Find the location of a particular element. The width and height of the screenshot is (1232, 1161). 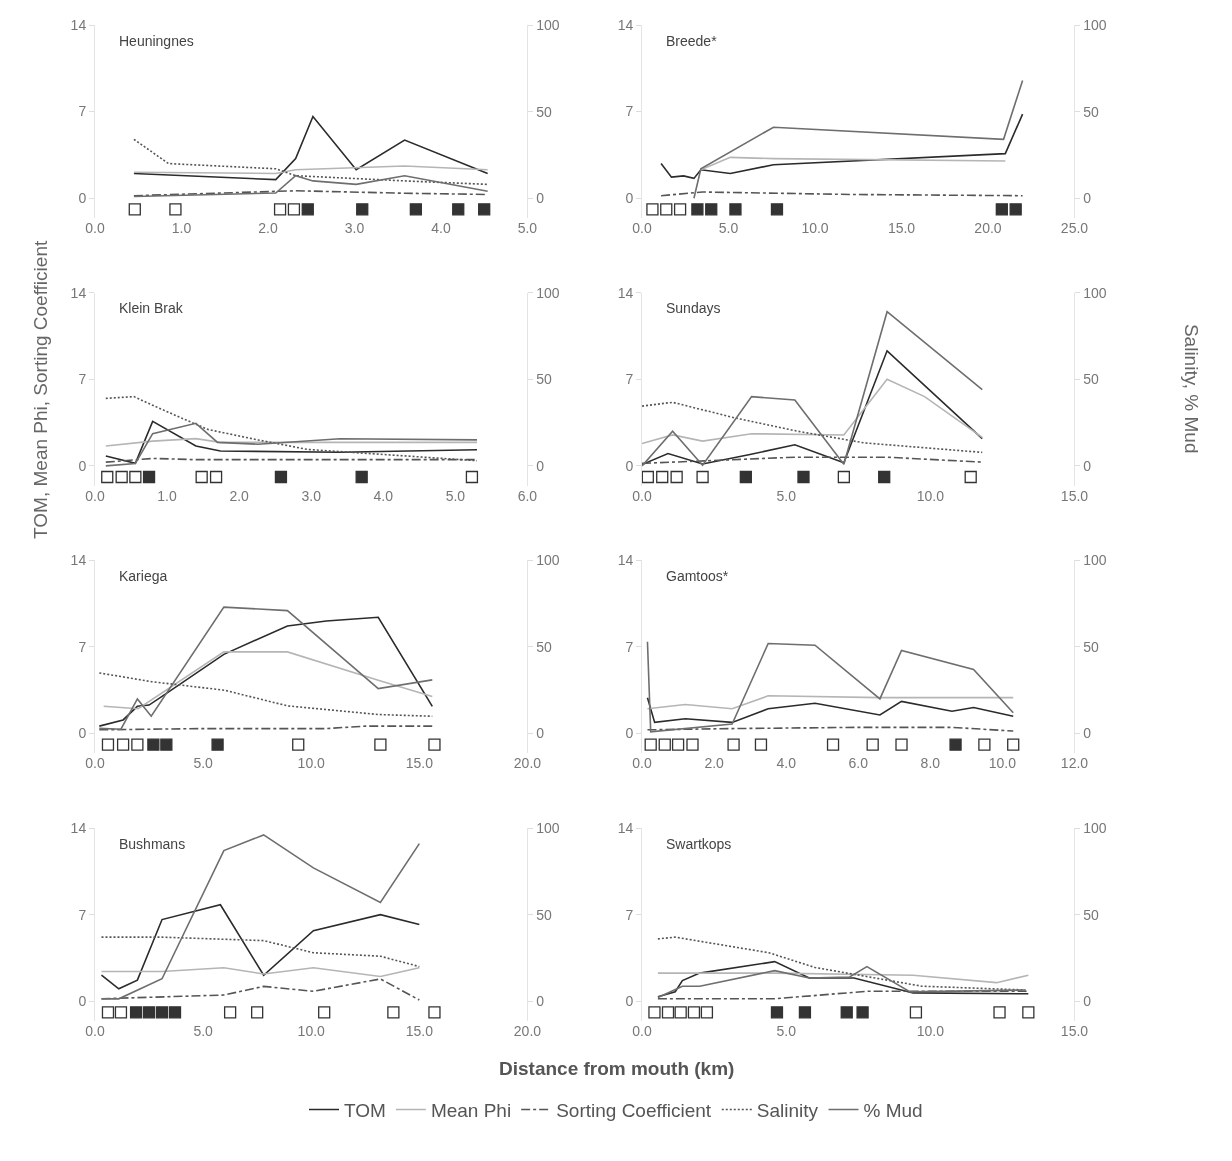

x-tick-label: 25.0 is located at coordinates (1074, 227).